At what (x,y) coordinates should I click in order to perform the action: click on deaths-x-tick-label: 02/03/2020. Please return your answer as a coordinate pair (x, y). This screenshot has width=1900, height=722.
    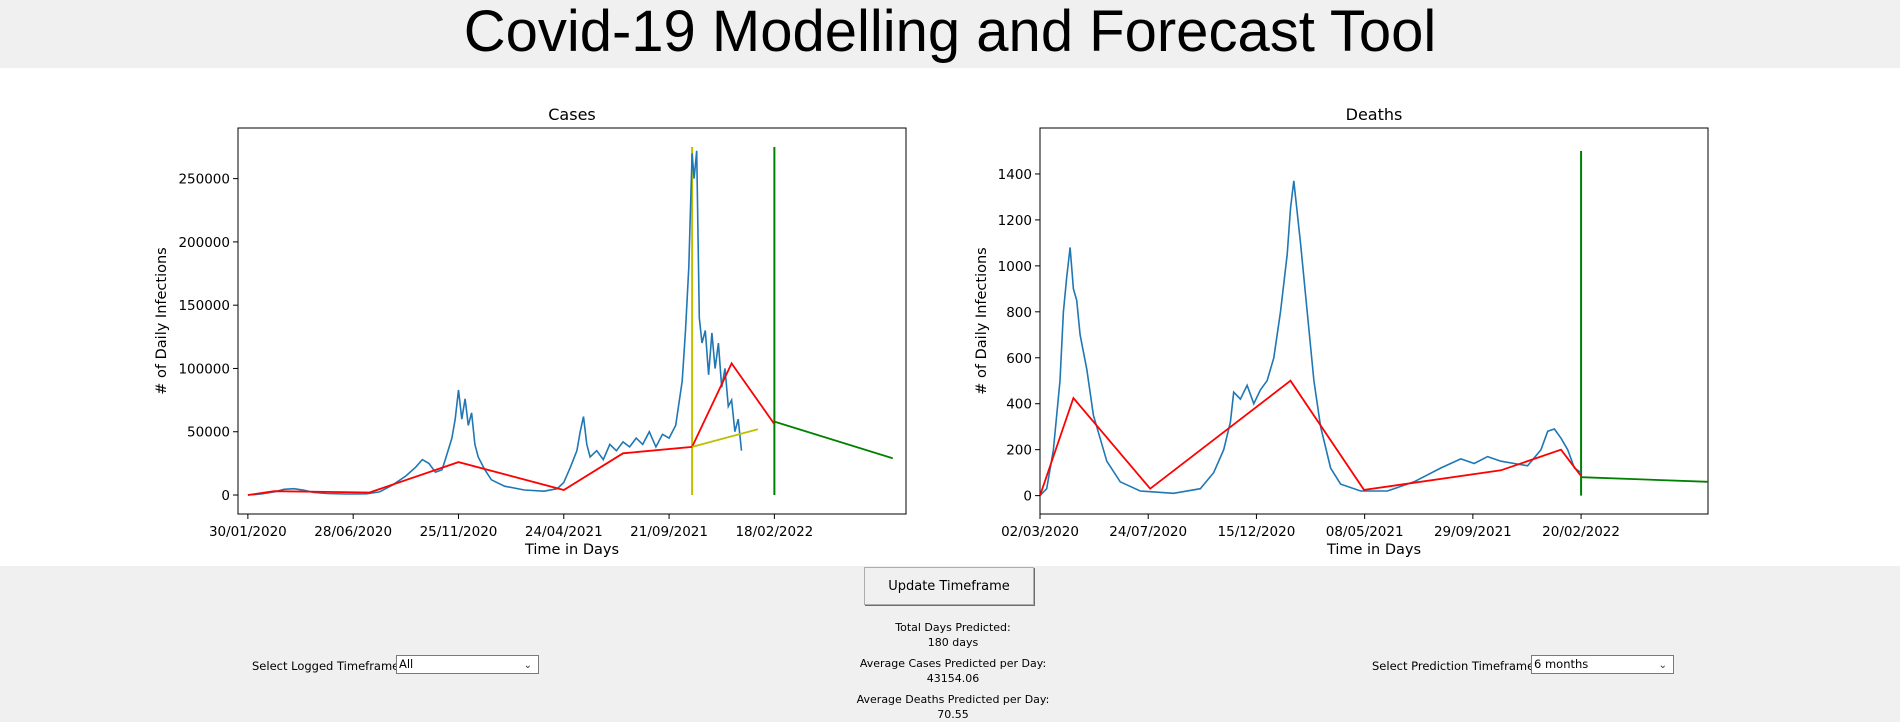
    Looking at the image, I should click on (1040, 532).